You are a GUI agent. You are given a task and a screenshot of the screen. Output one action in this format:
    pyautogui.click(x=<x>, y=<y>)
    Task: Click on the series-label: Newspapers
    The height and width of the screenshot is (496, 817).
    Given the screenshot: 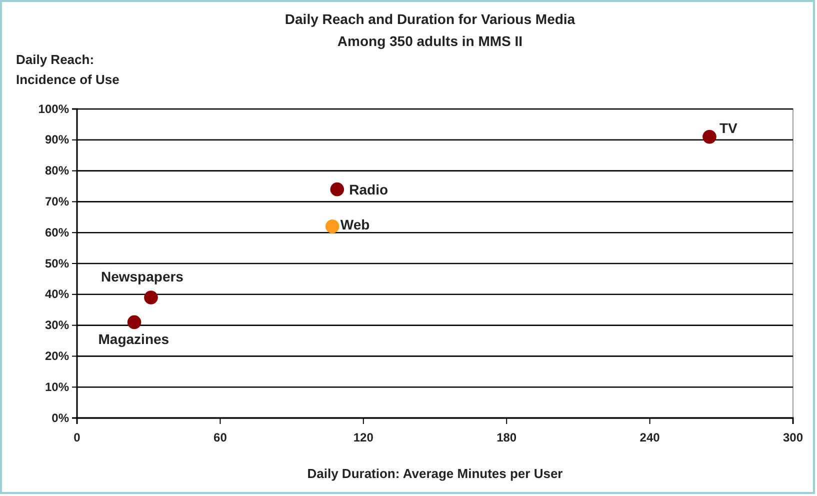 What is the action you would take?
    pyautogui.click(x=142, y=276)
    